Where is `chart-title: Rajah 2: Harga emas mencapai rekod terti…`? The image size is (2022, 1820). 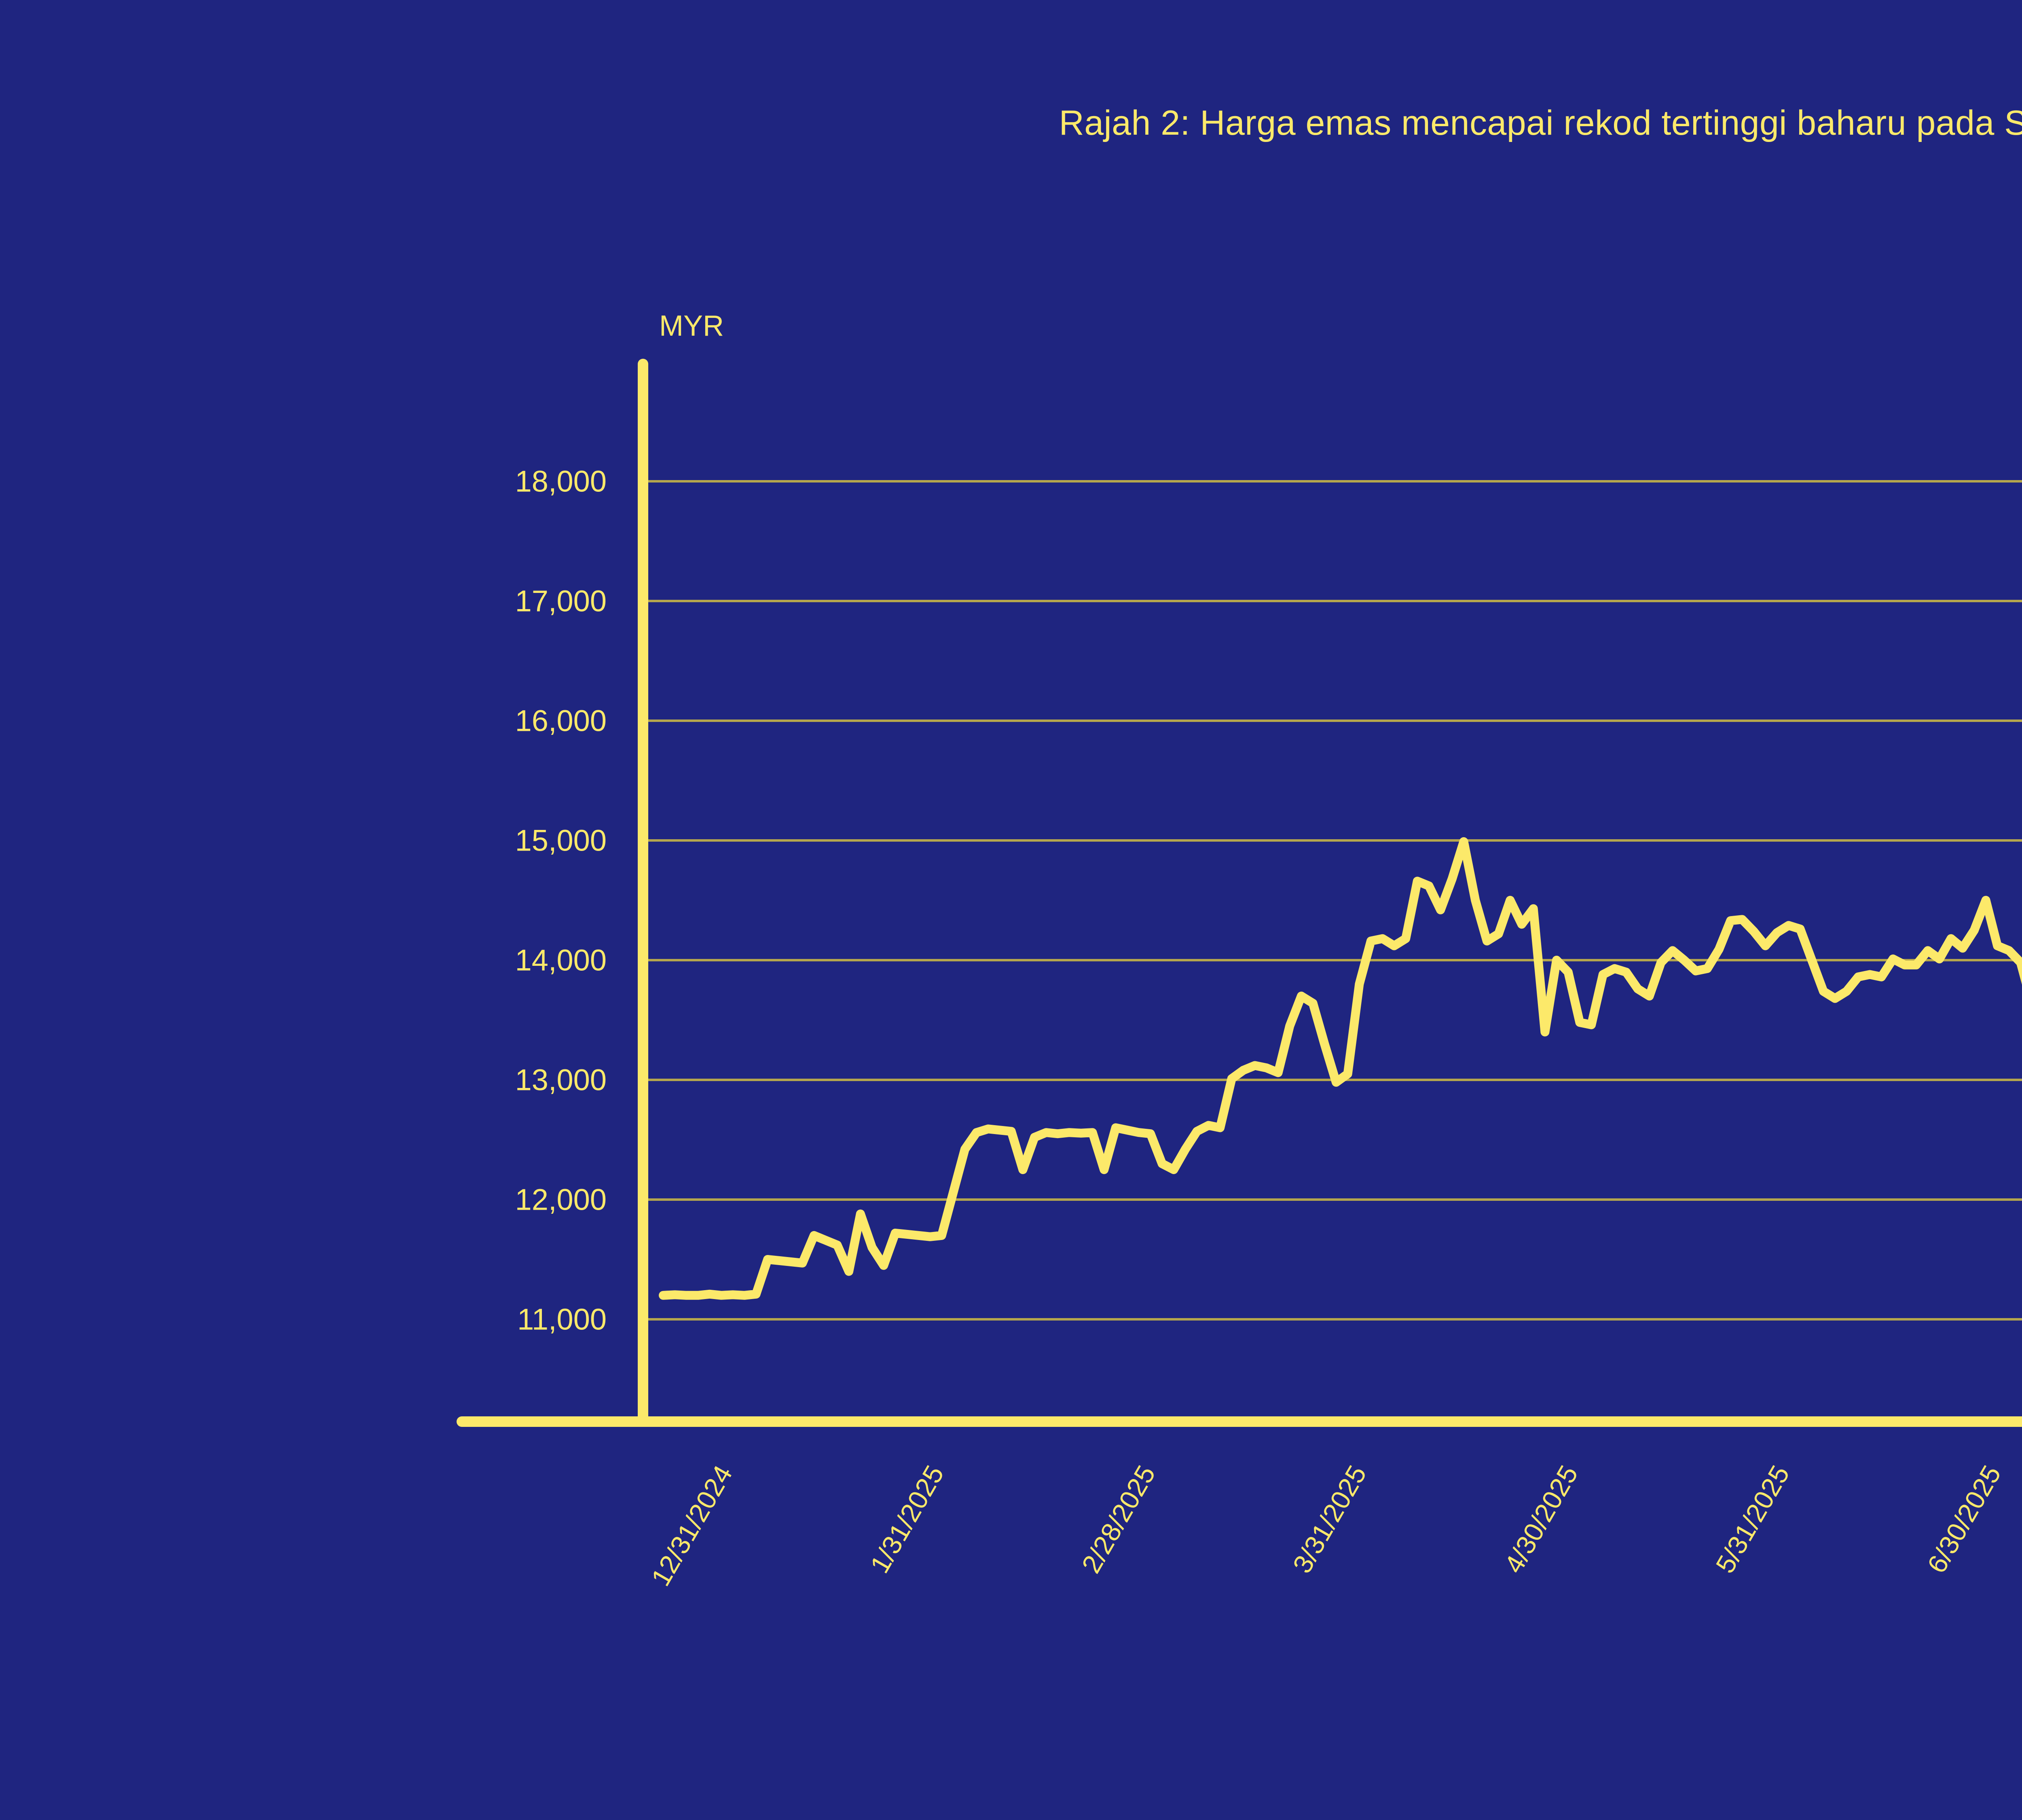 chart-title: Rajah 2: Harga emas mencapai rekod terti… is located at coordinates (1540, 123).